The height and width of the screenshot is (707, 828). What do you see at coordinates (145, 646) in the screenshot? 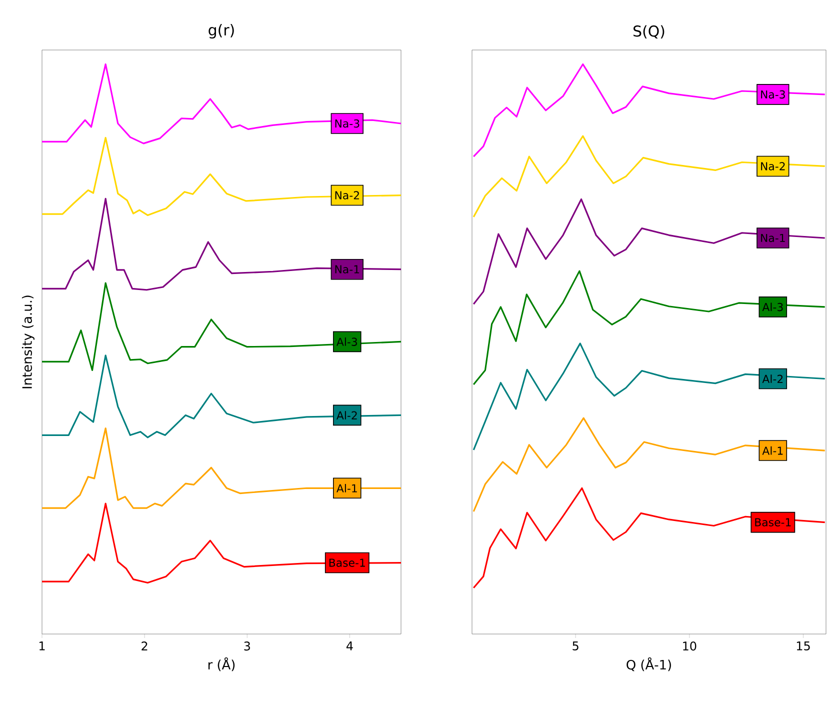
I see `x-tick-label: 2` at bounding box center [145, 646].